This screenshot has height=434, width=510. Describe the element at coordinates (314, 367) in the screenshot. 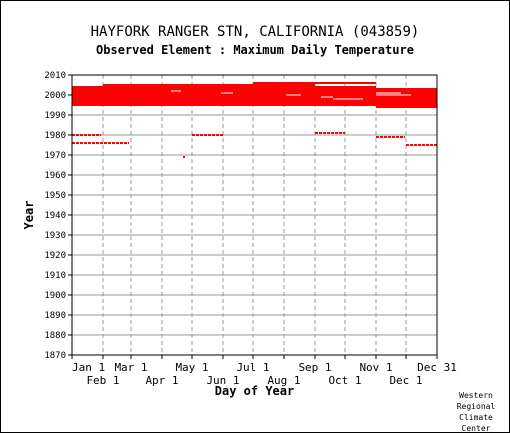

I see `x-tick-label: Sep 1` at that location.